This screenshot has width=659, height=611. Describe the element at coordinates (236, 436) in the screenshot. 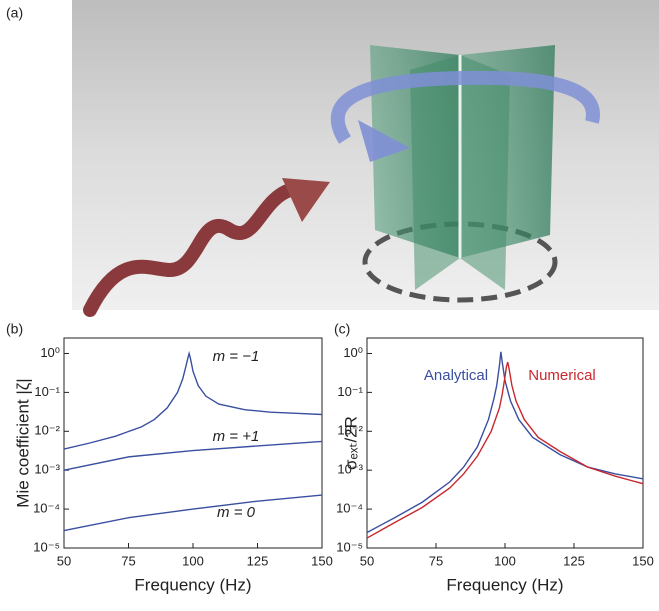

I see `series-label: m = +1` at that location.